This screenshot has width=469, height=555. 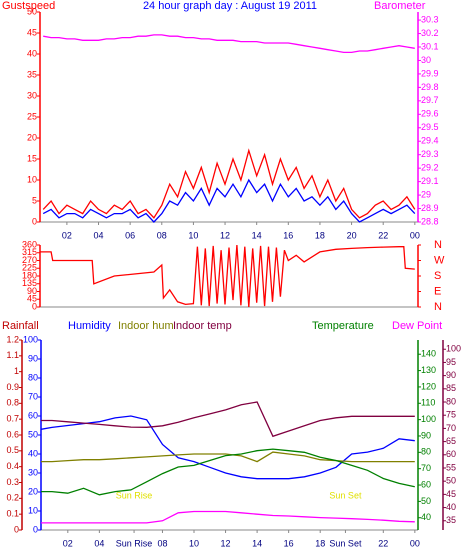 I want to click on y-tick-label: 135, so click(x=29, y=283).